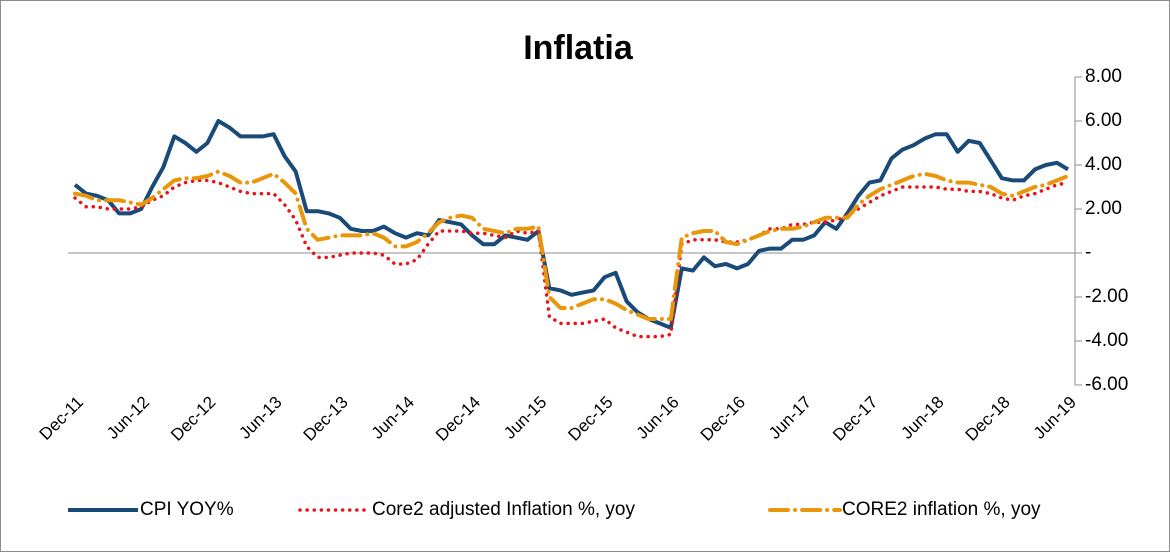 This screenshot has width=1170, height=557. Describe the element at coordinates (187, 509) in the screenshot. I see `legend-label: CPI YOY%` at that location.